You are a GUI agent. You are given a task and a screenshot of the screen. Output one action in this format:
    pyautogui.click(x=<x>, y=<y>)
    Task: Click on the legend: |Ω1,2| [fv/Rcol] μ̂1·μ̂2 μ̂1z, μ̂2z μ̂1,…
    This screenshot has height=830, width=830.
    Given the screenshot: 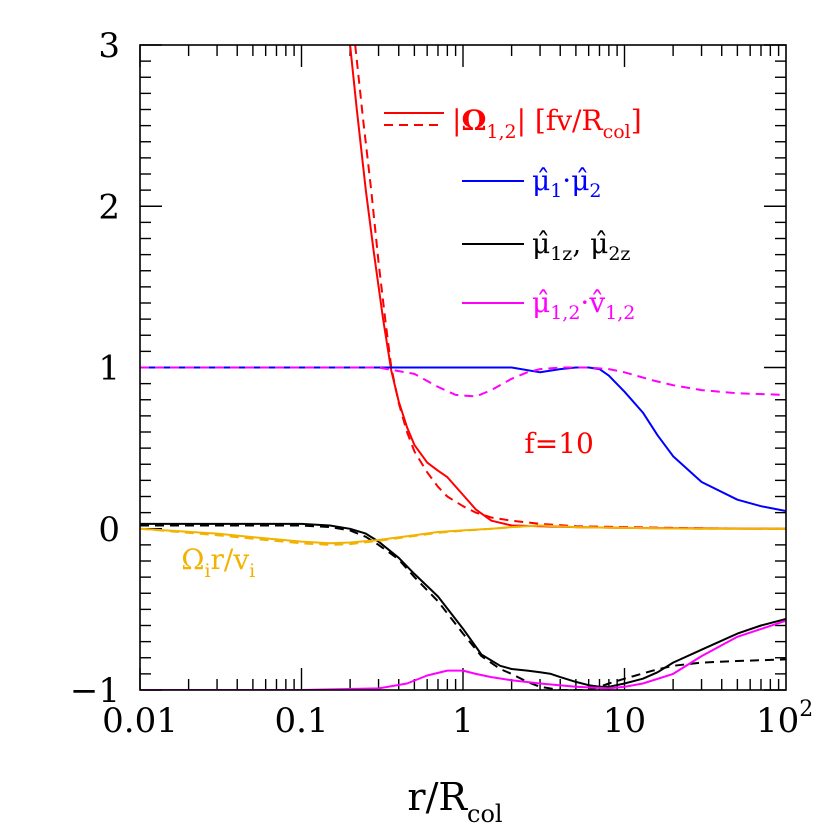 What is the action you would take?
    pyautogui.click(x=513, y=214)
    